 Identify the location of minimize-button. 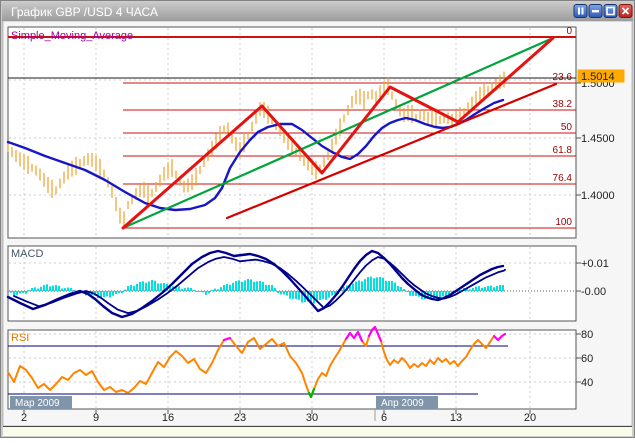
(595, 11).